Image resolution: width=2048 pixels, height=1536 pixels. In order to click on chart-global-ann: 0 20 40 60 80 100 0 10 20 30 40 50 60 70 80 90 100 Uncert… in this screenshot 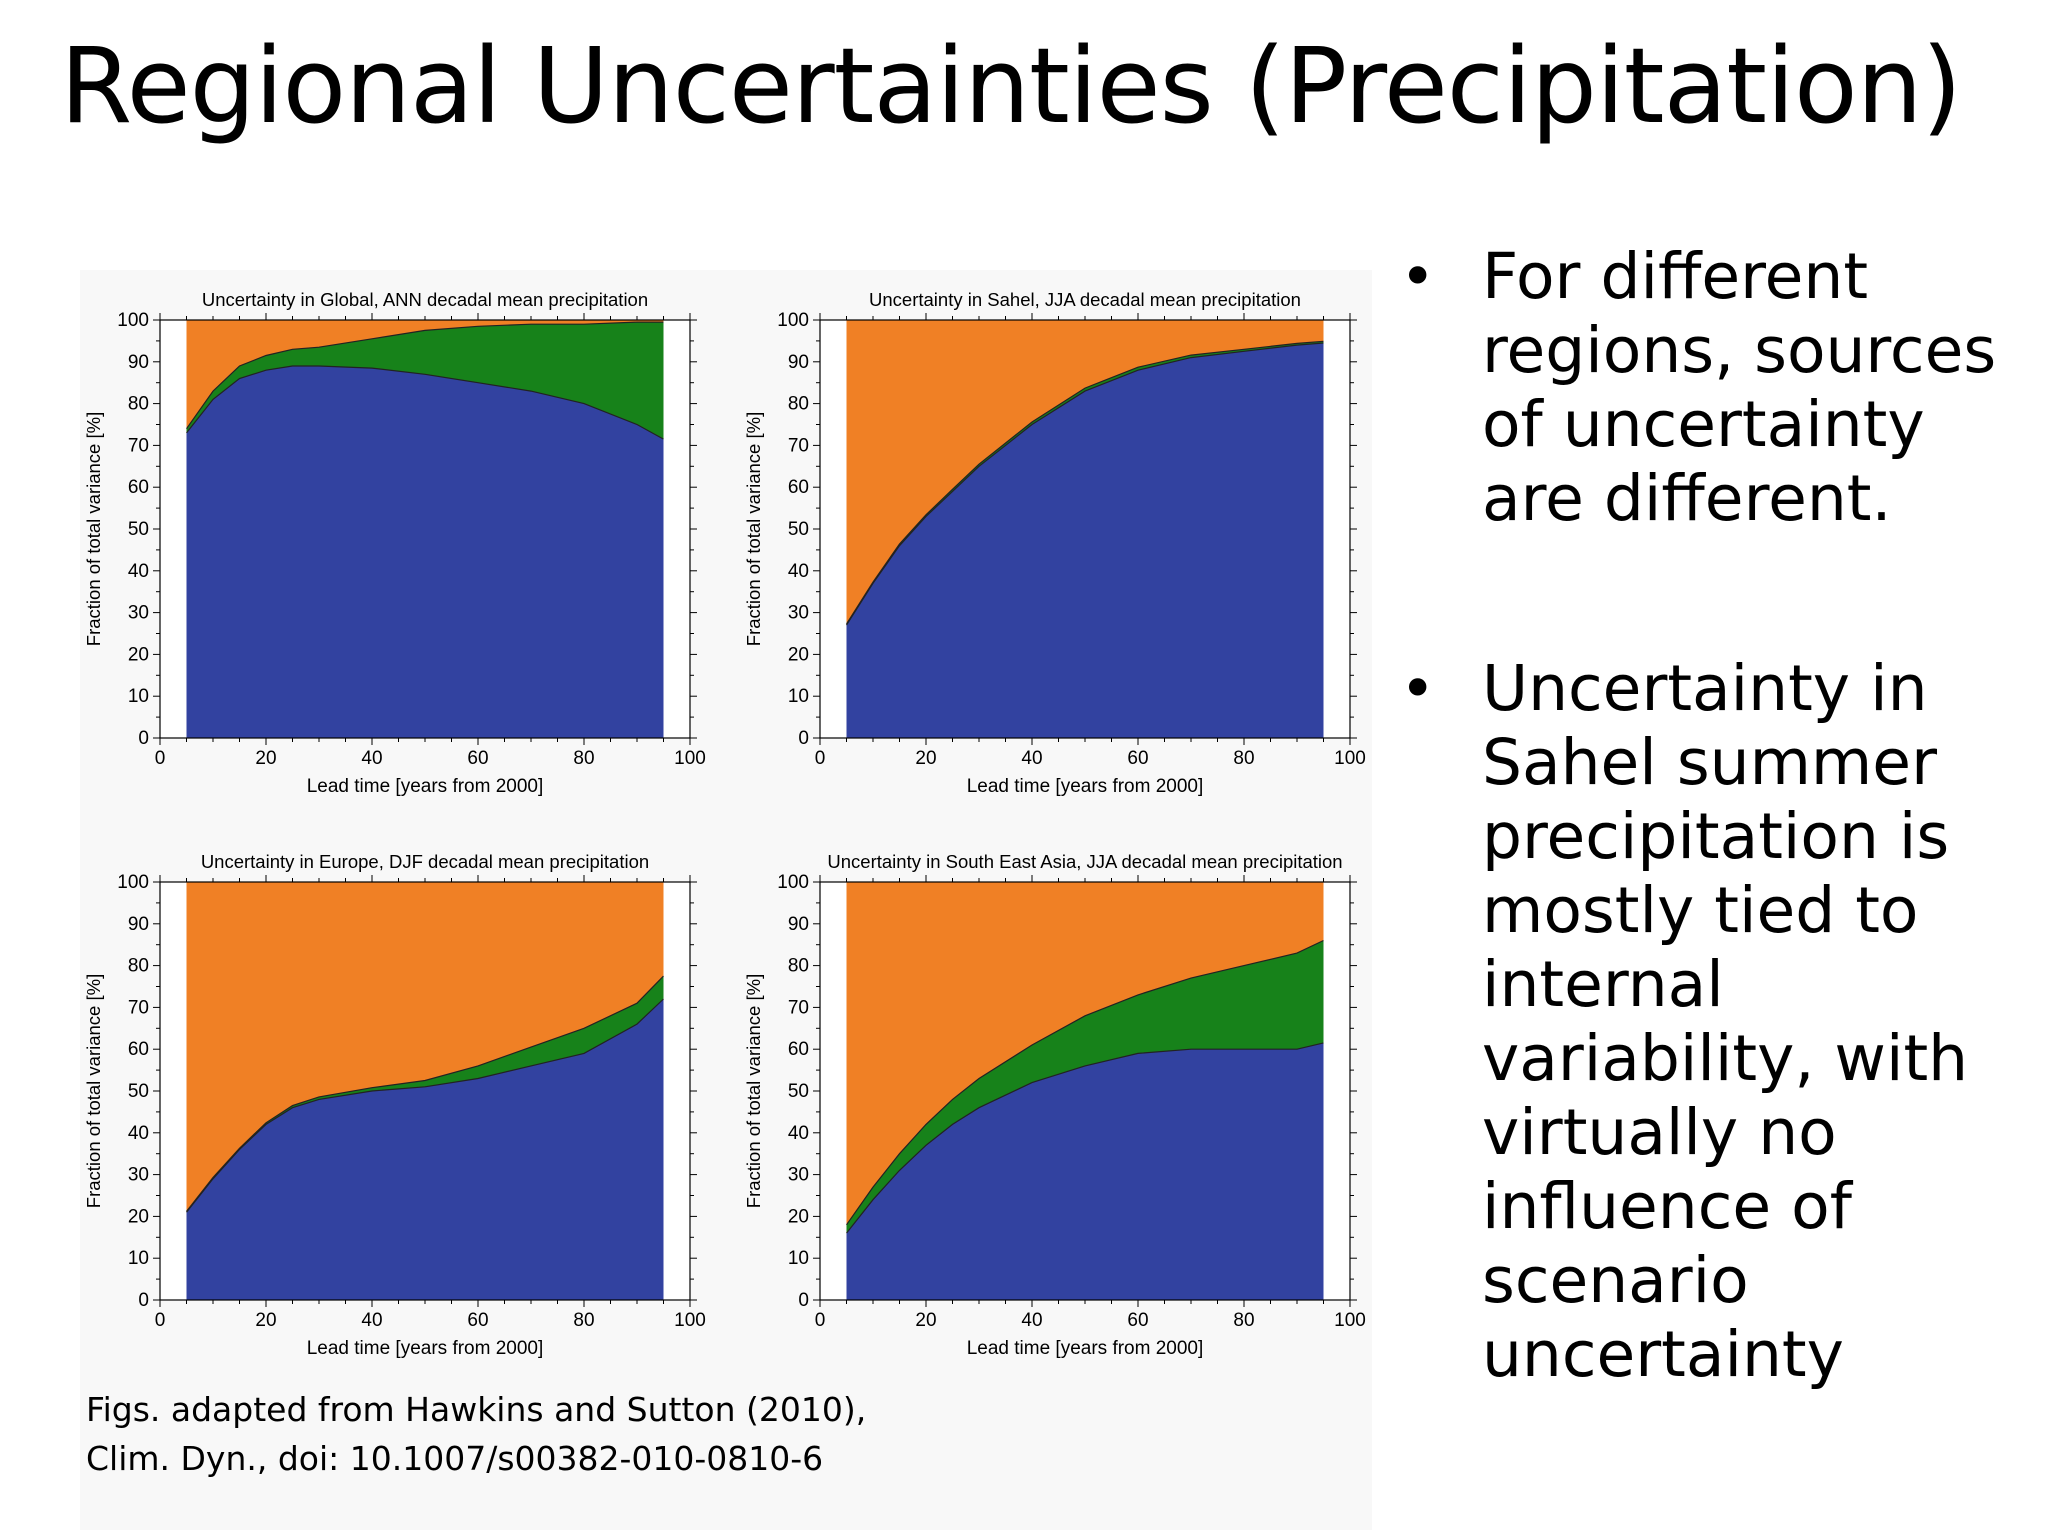, I will do `click(405, 565)`.